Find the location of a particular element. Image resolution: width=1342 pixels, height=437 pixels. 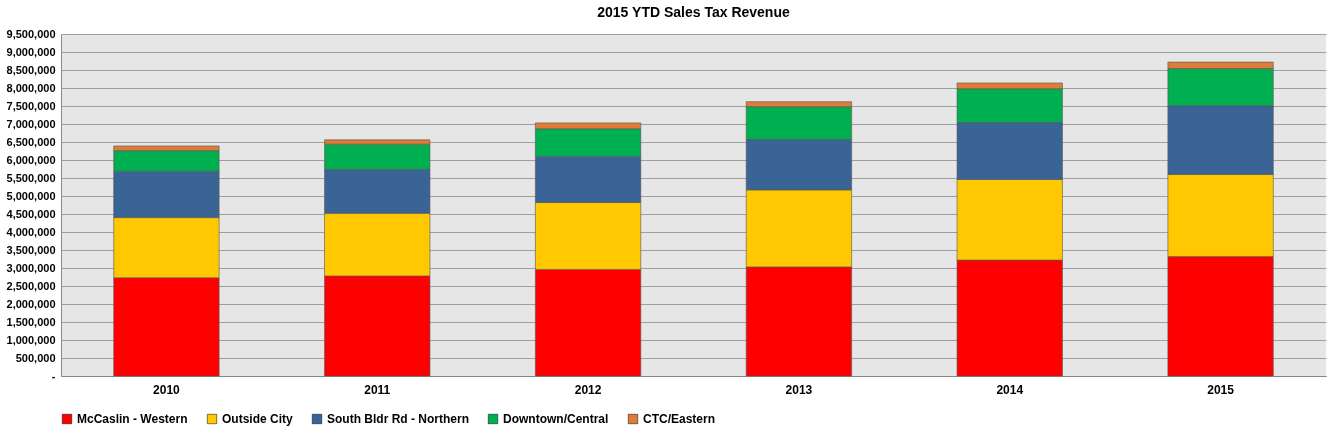

y-tick-label: 3,500,000 is located at coordinates (31, 249).